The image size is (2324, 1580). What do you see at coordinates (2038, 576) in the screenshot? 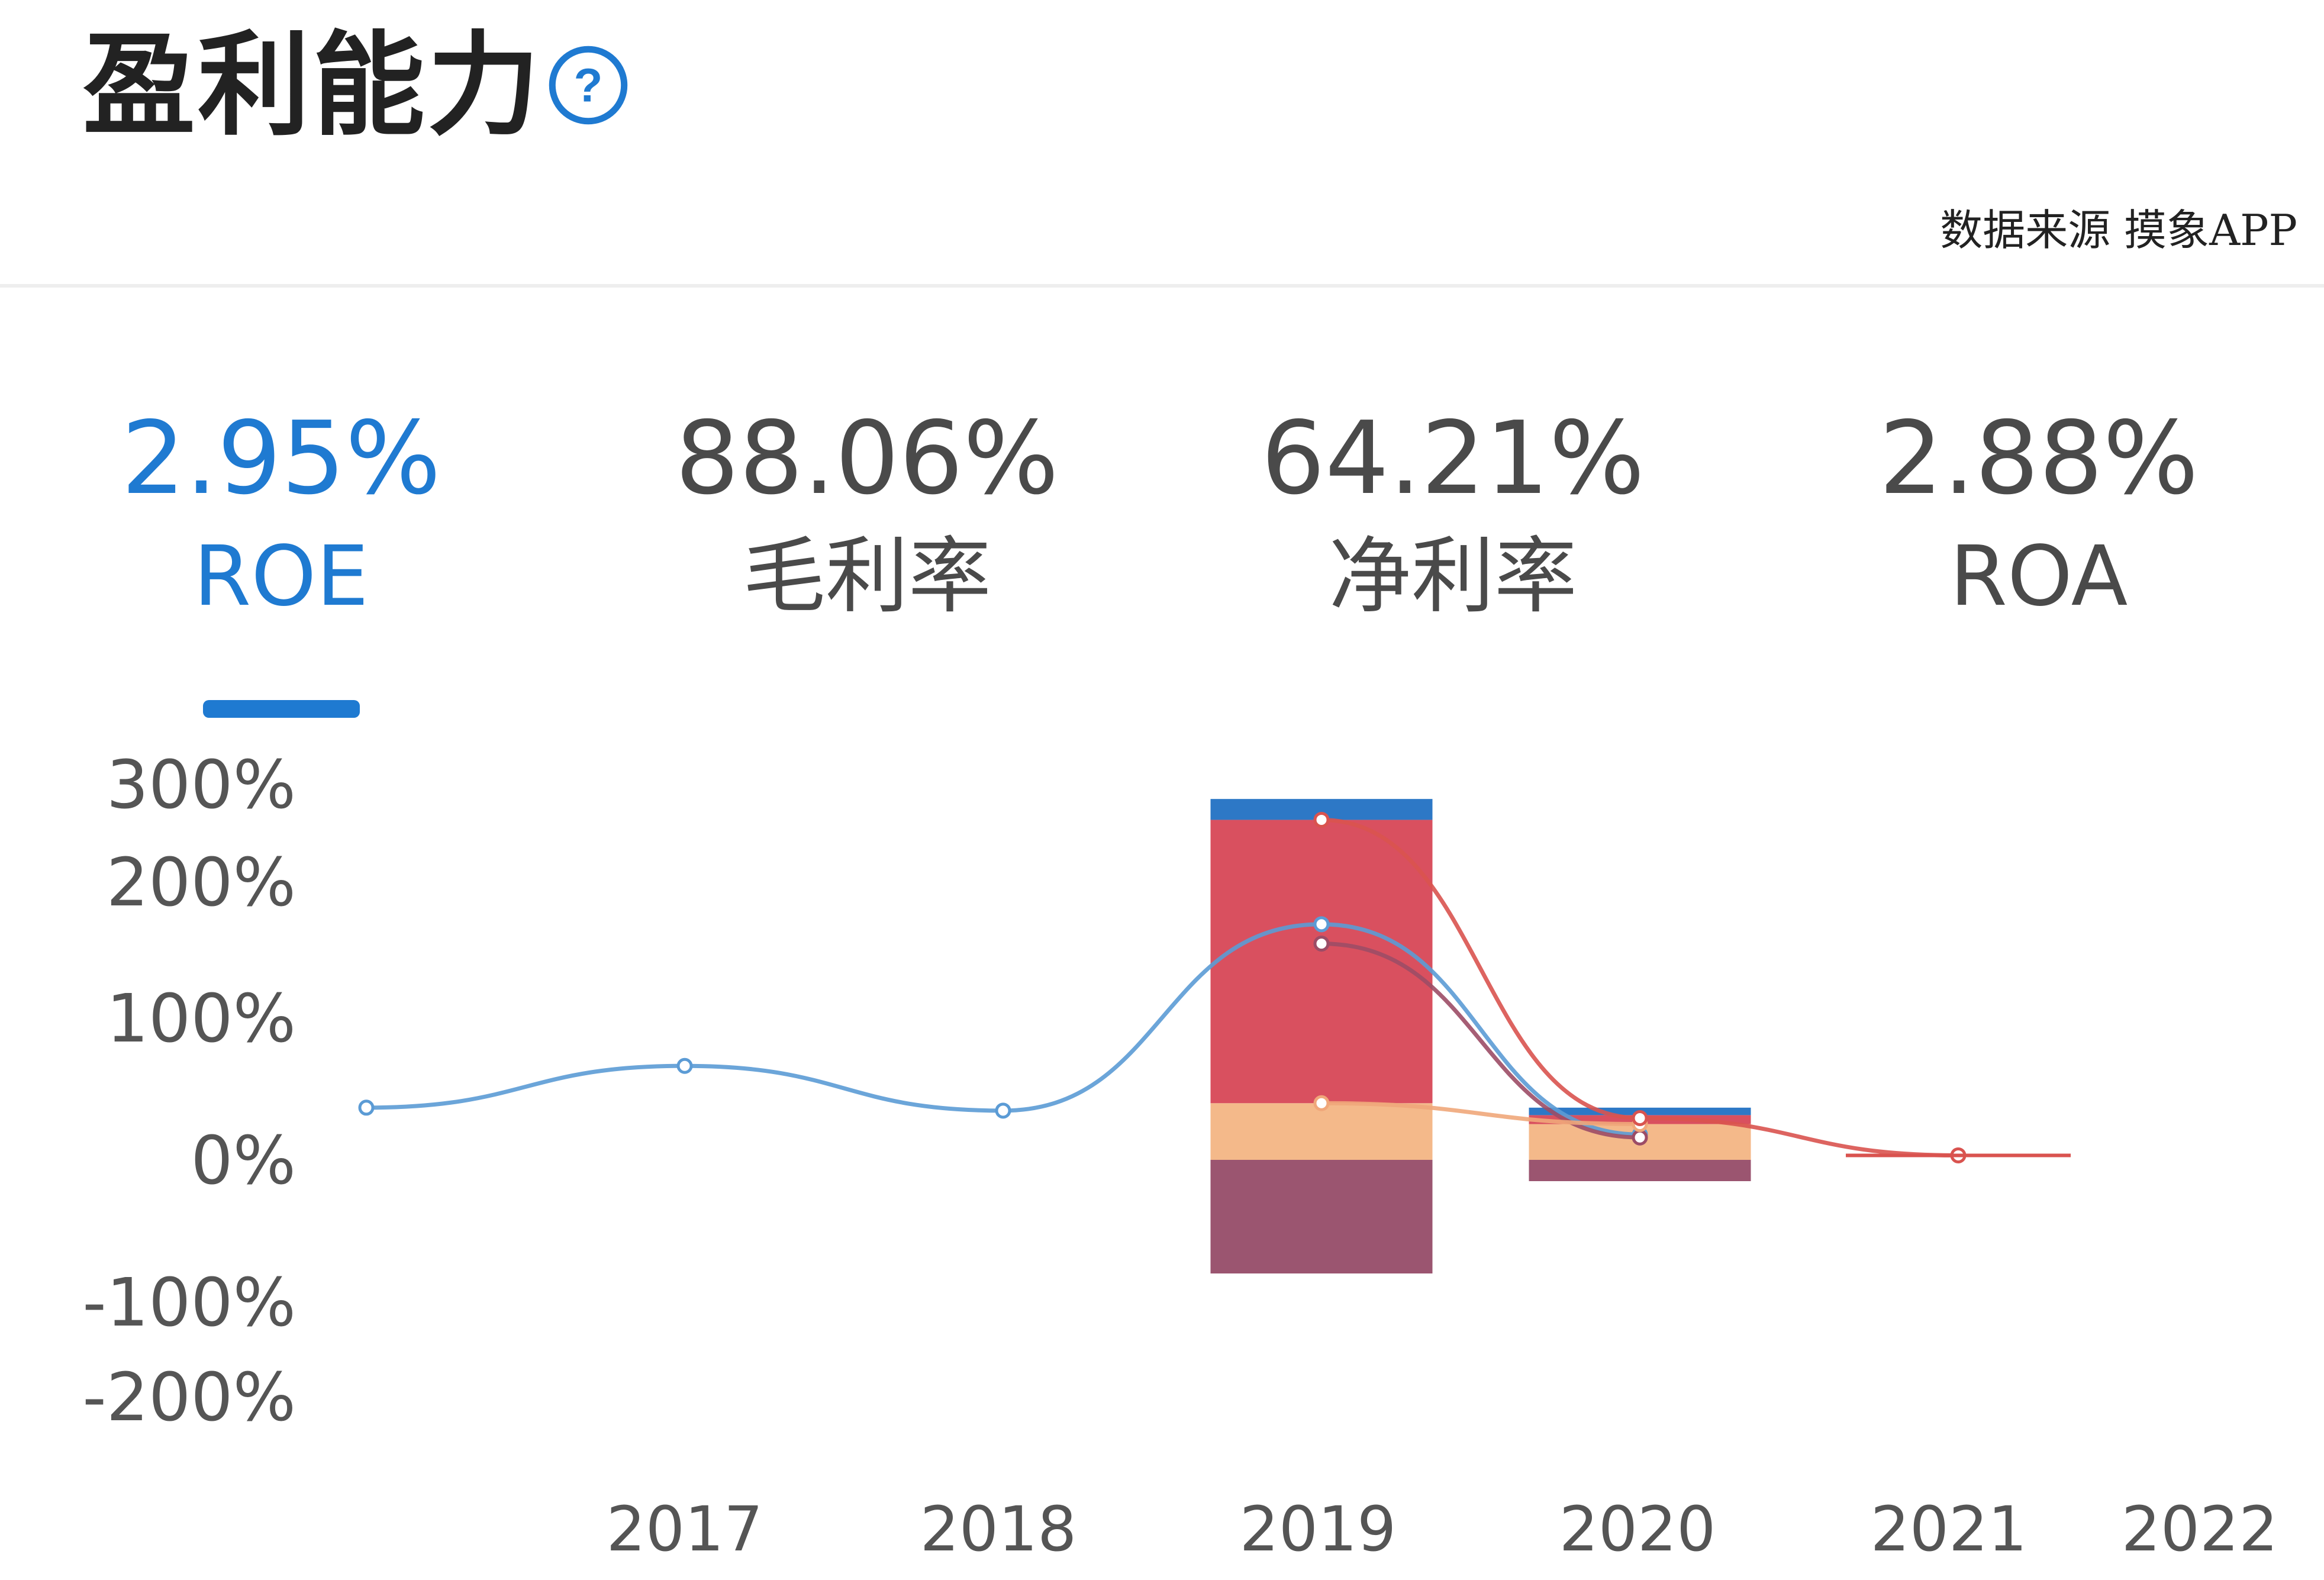
I see `metric-label: ROA` at bounding box center [2038, 576].